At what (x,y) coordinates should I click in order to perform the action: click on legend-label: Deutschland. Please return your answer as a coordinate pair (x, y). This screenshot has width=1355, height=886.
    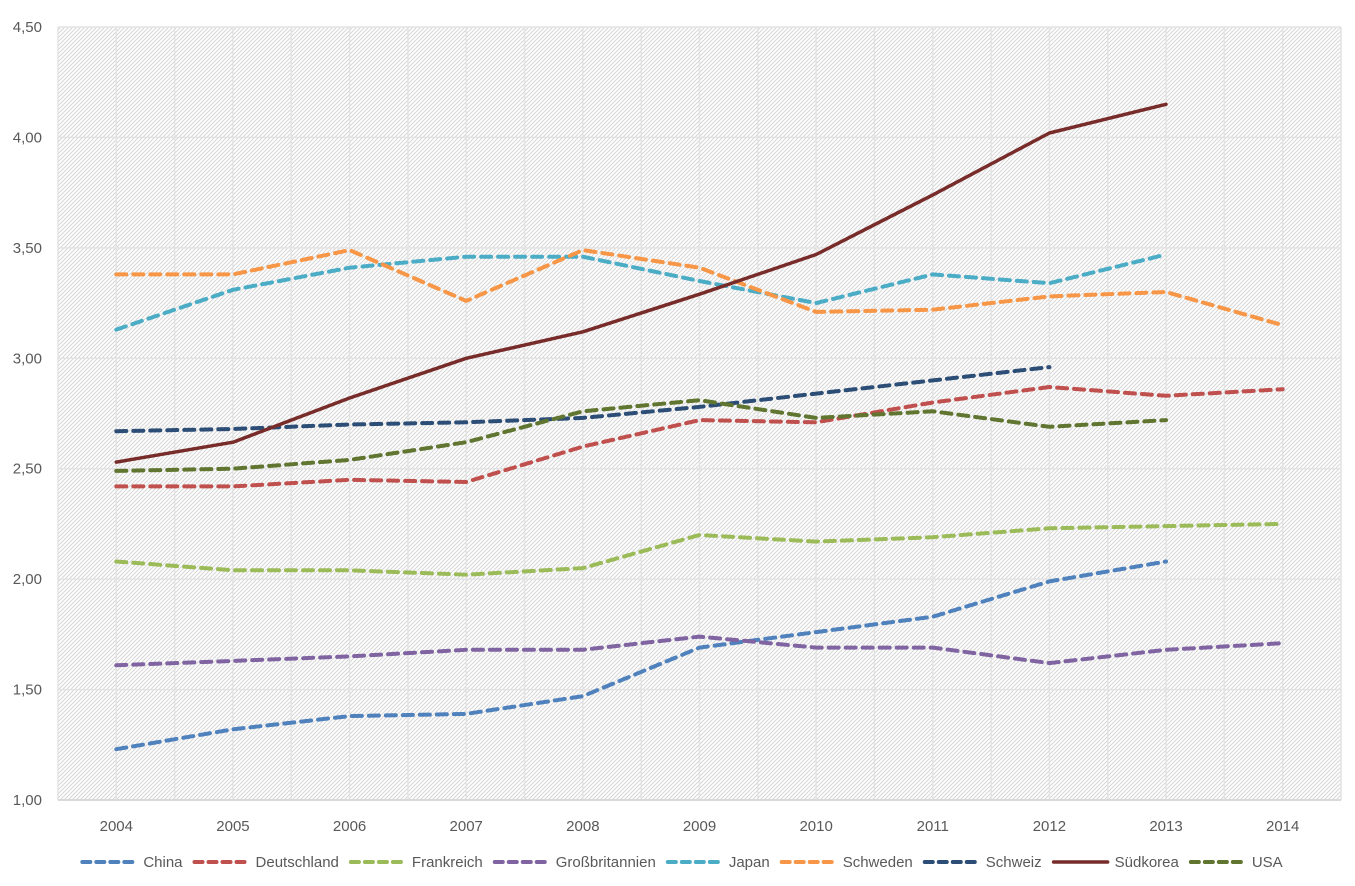
    Looking at the image, I should click on (297, 862).